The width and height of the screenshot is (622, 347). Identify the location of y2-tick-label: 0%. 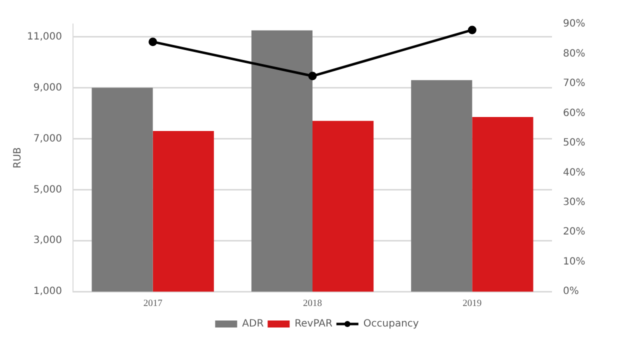
(571, 292).